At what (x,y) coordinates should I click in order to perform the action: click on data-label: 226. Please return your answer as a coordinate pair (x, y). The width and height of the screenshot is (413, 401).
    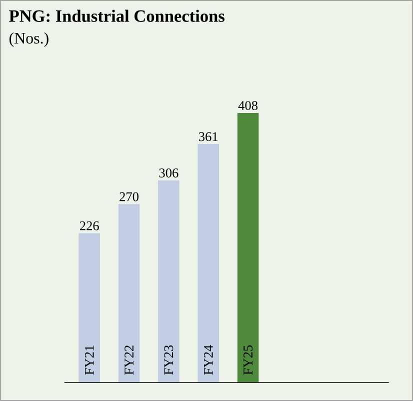
    Looking at the image, I should click on (89, 225).